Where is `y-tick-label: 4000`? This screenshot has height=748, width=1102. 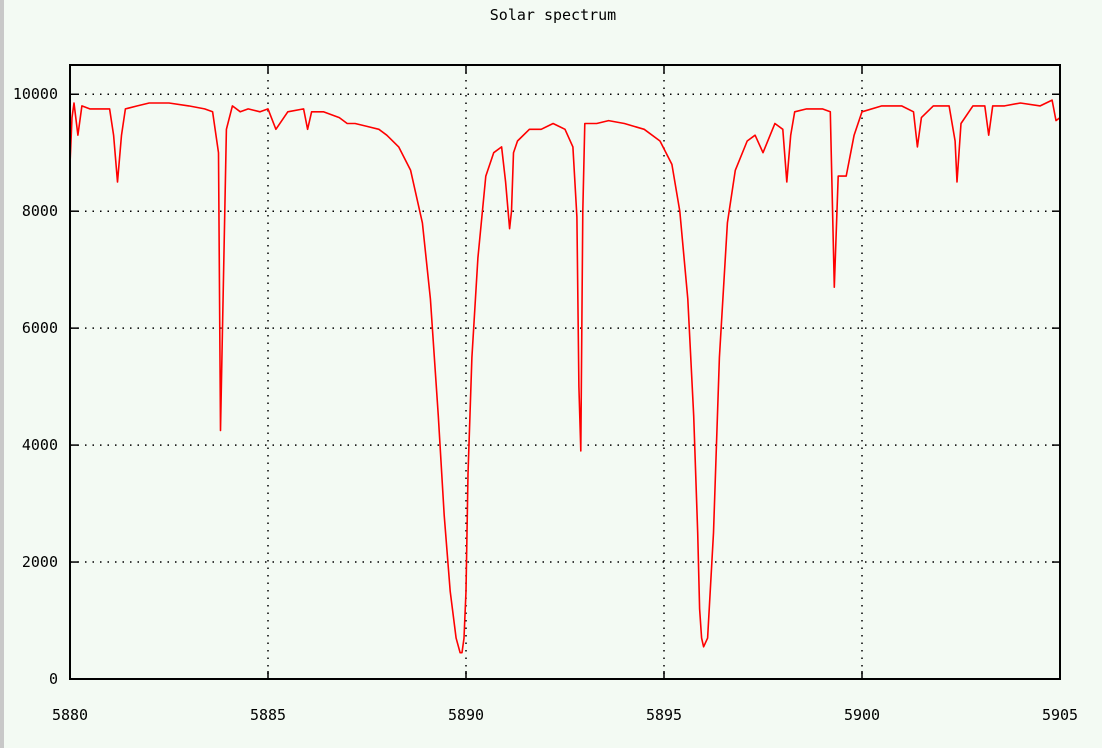 y-tick-label: 4000 is located at coordinates (40, 445).